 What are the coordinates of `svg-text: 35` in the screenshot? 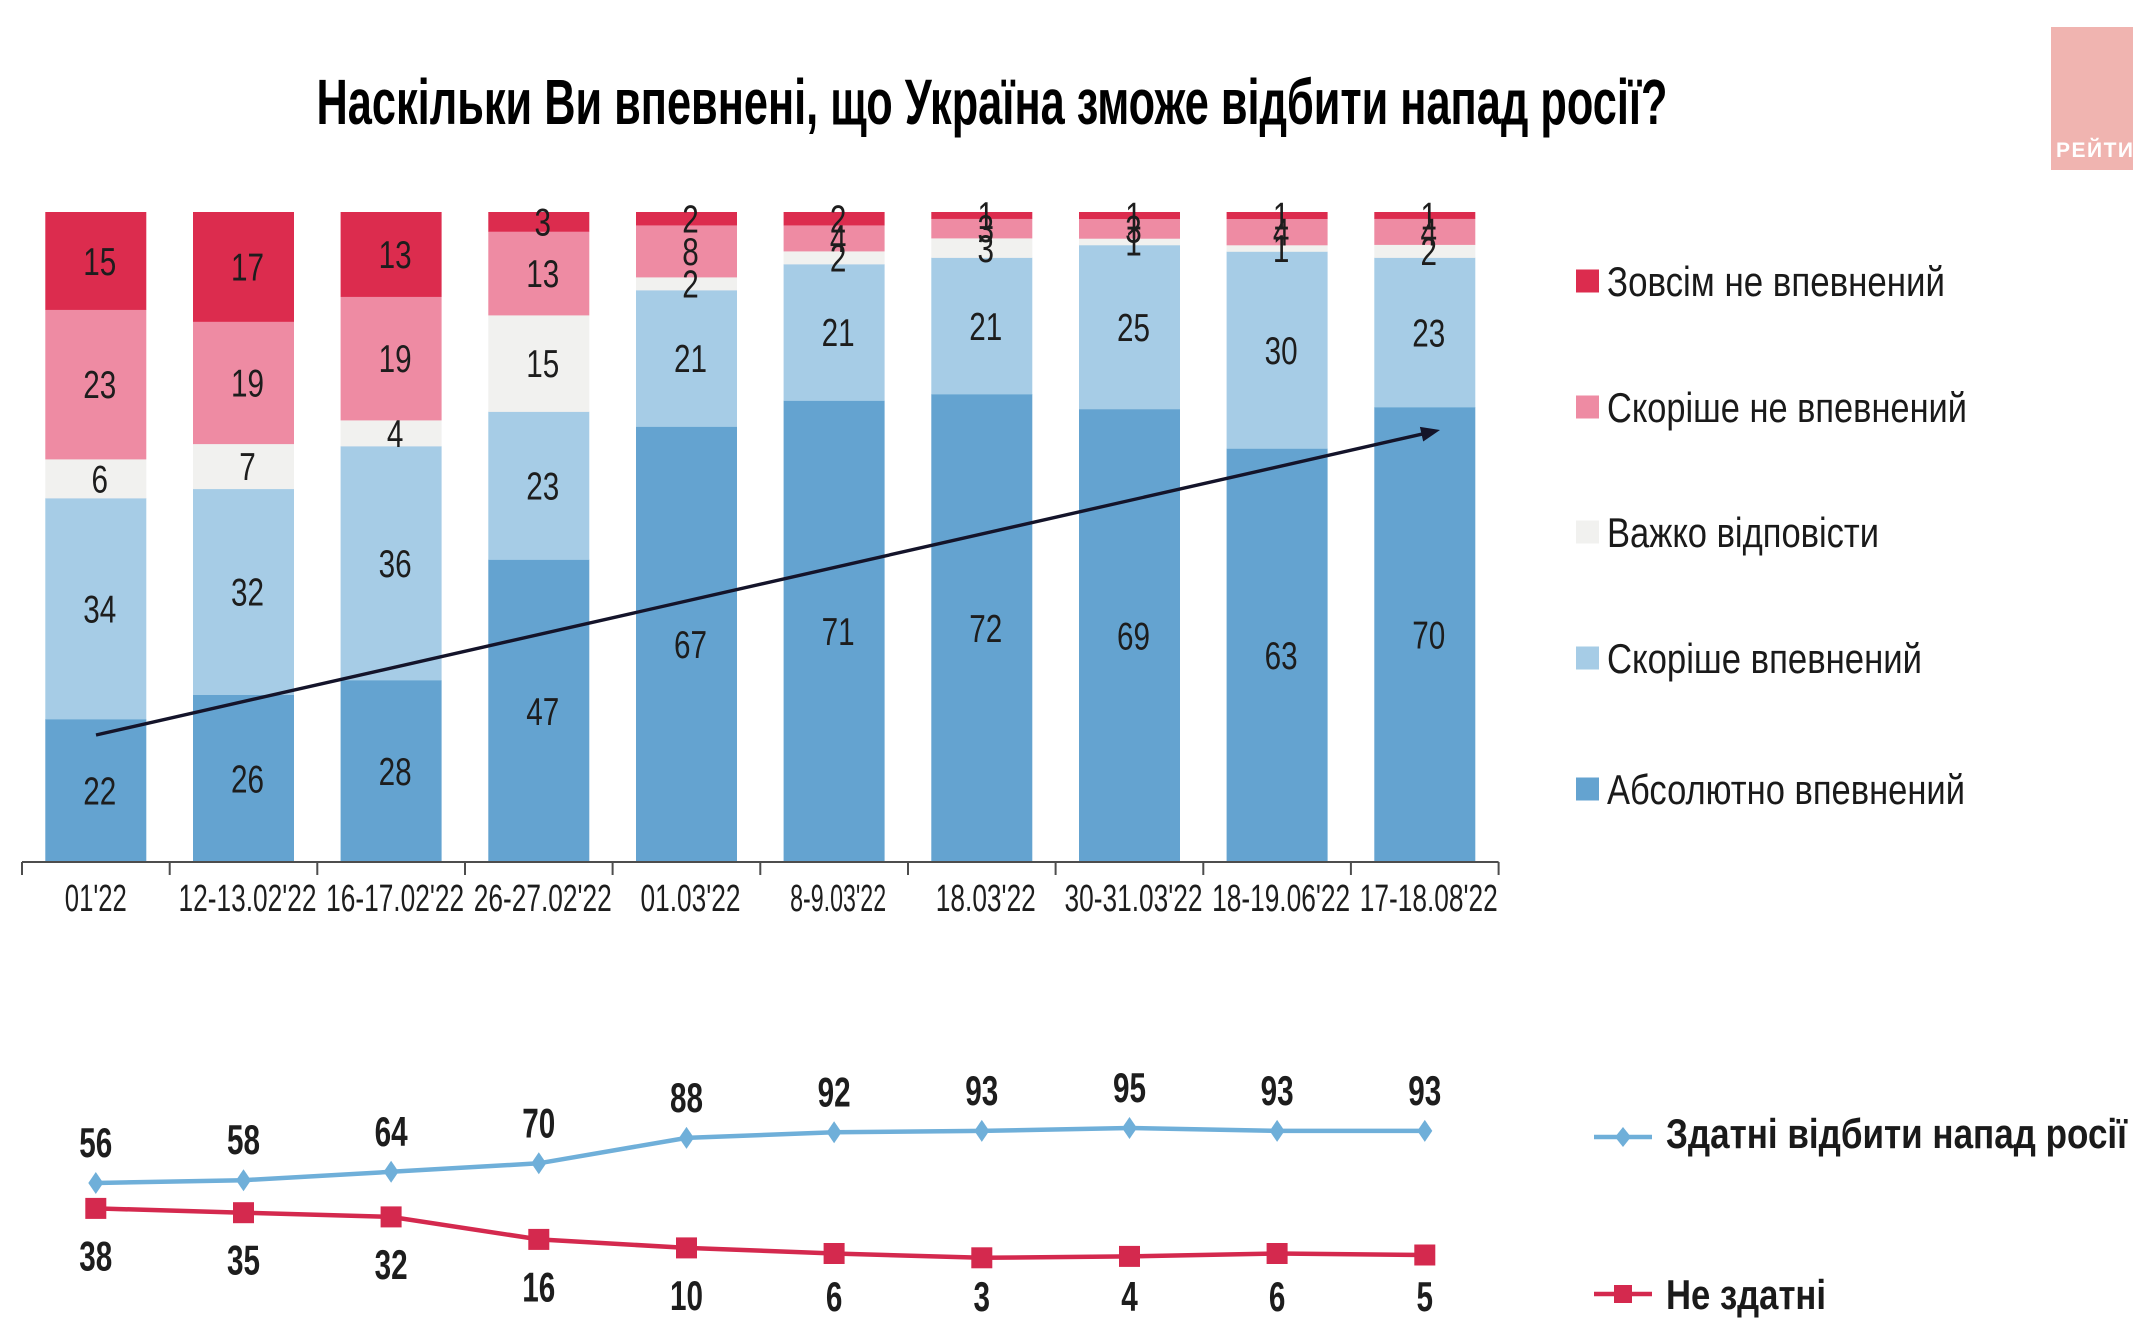 It's located at (243, 1260).